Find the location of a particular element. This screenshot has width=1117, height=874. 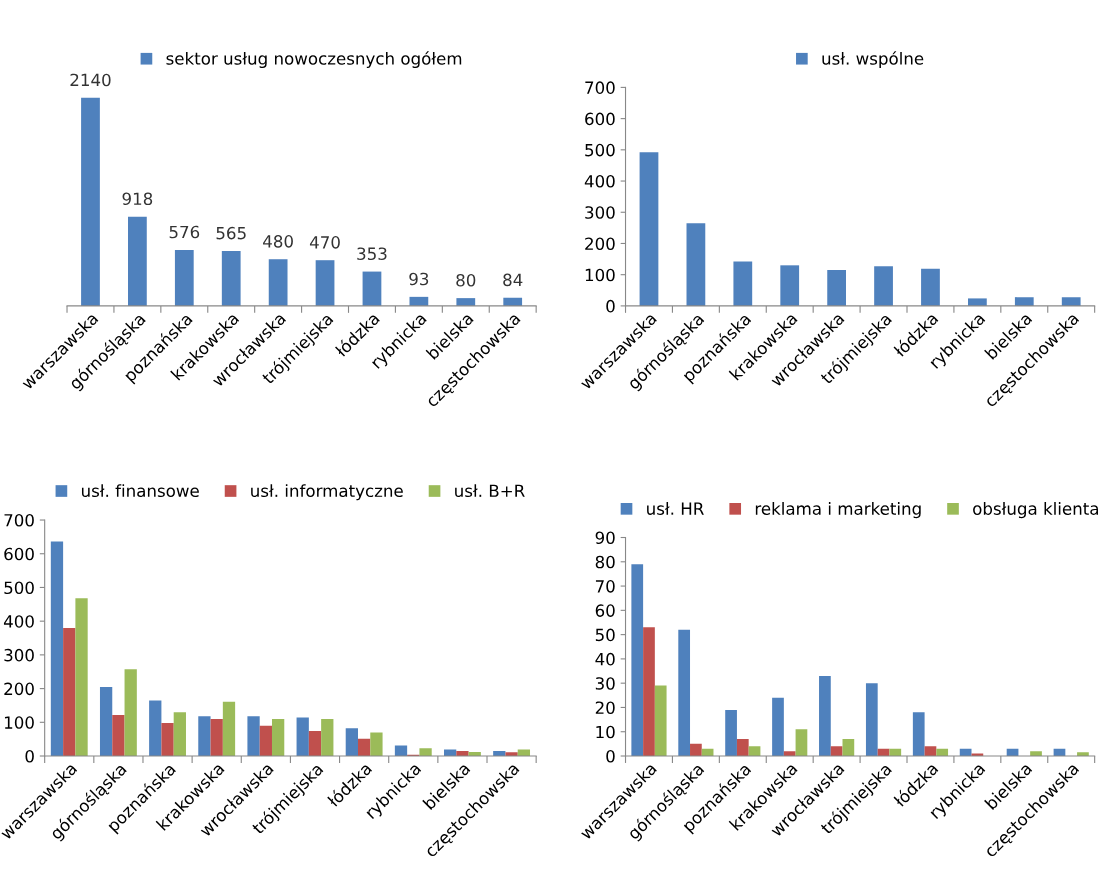

y-tick-label: 30 is located at coordinates (605, 683).